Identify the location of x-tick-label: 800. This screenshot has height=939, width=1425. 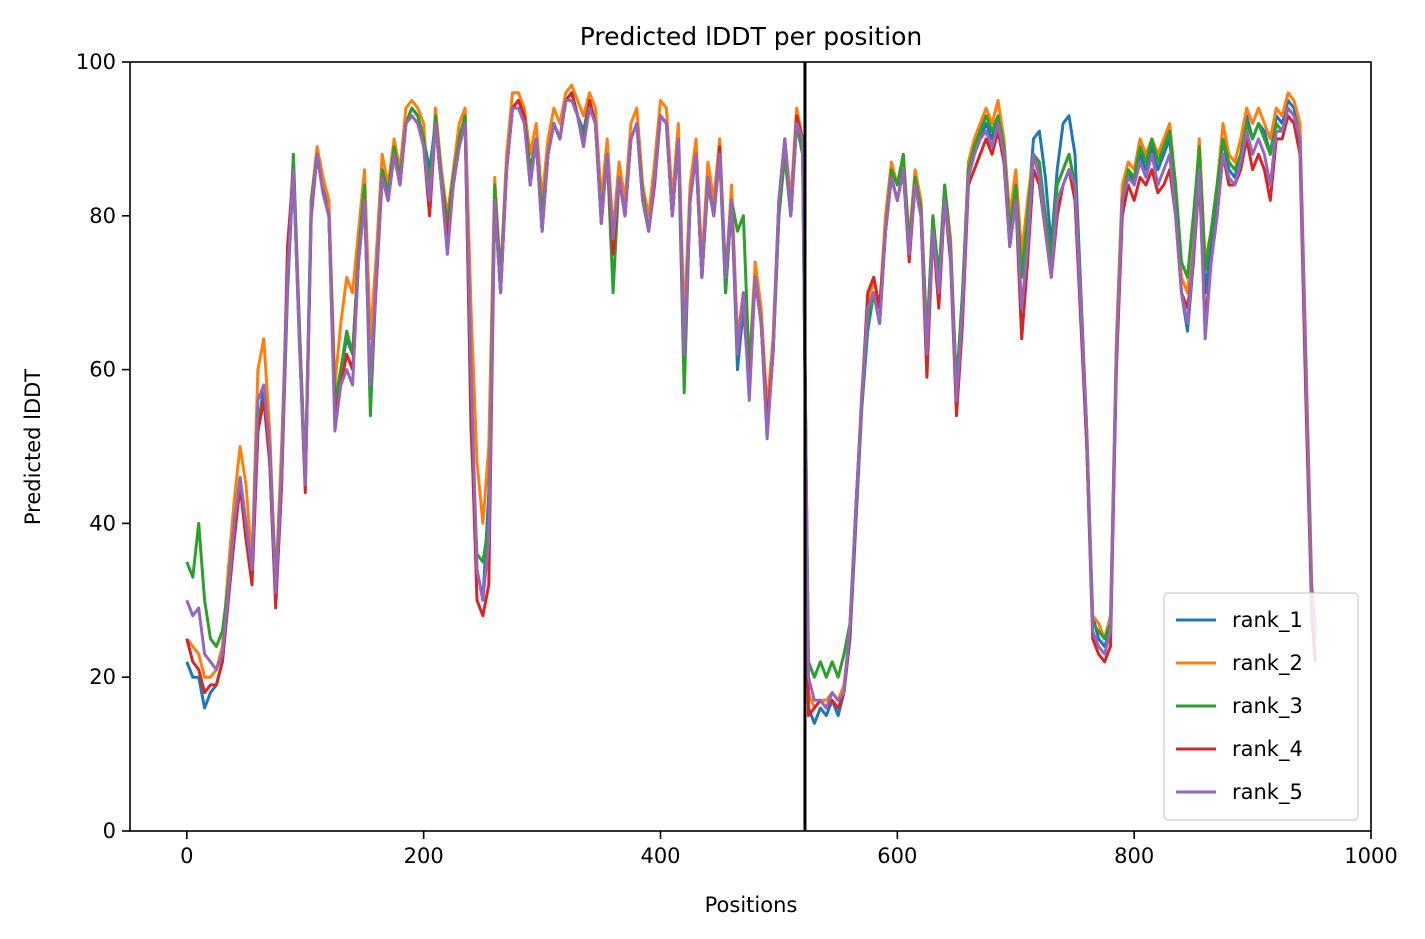
(1134, 856).